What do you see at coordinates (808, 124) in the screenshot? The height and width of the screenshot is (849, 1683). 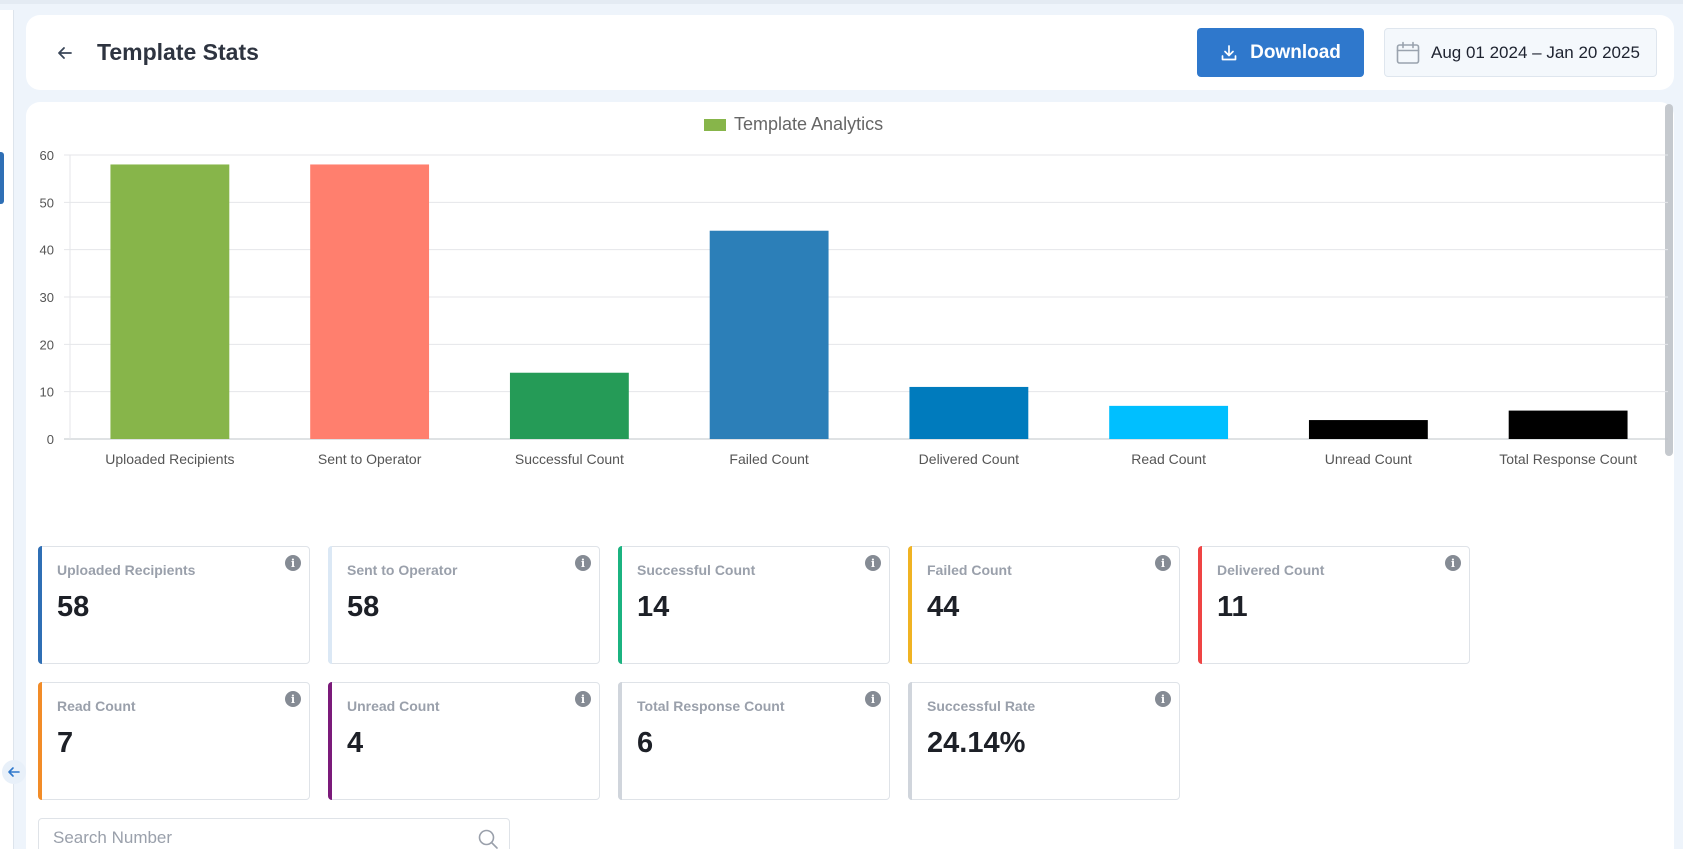 I see `legend-label: Template Analytics` at bounding box center [808, 124].